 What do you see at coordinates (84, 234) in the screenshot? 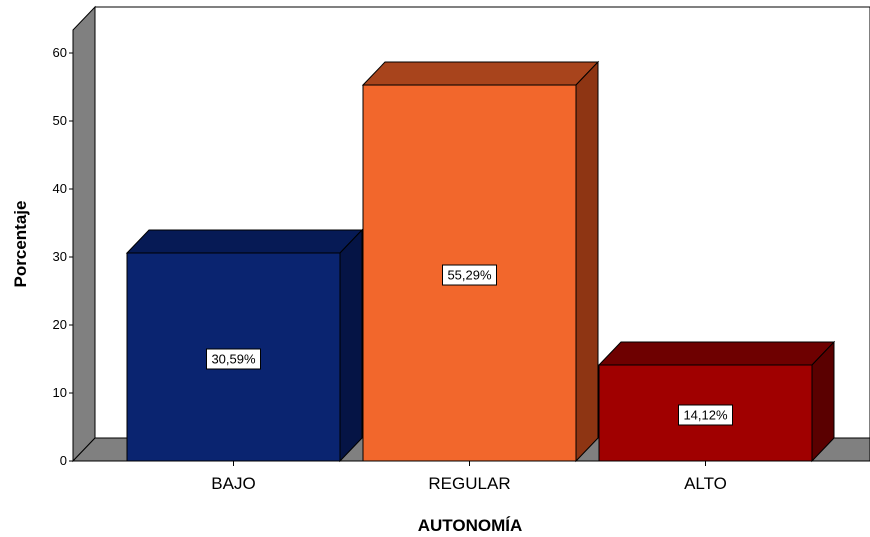
I see `chart-left-wall` at bounding box center [84, 234].